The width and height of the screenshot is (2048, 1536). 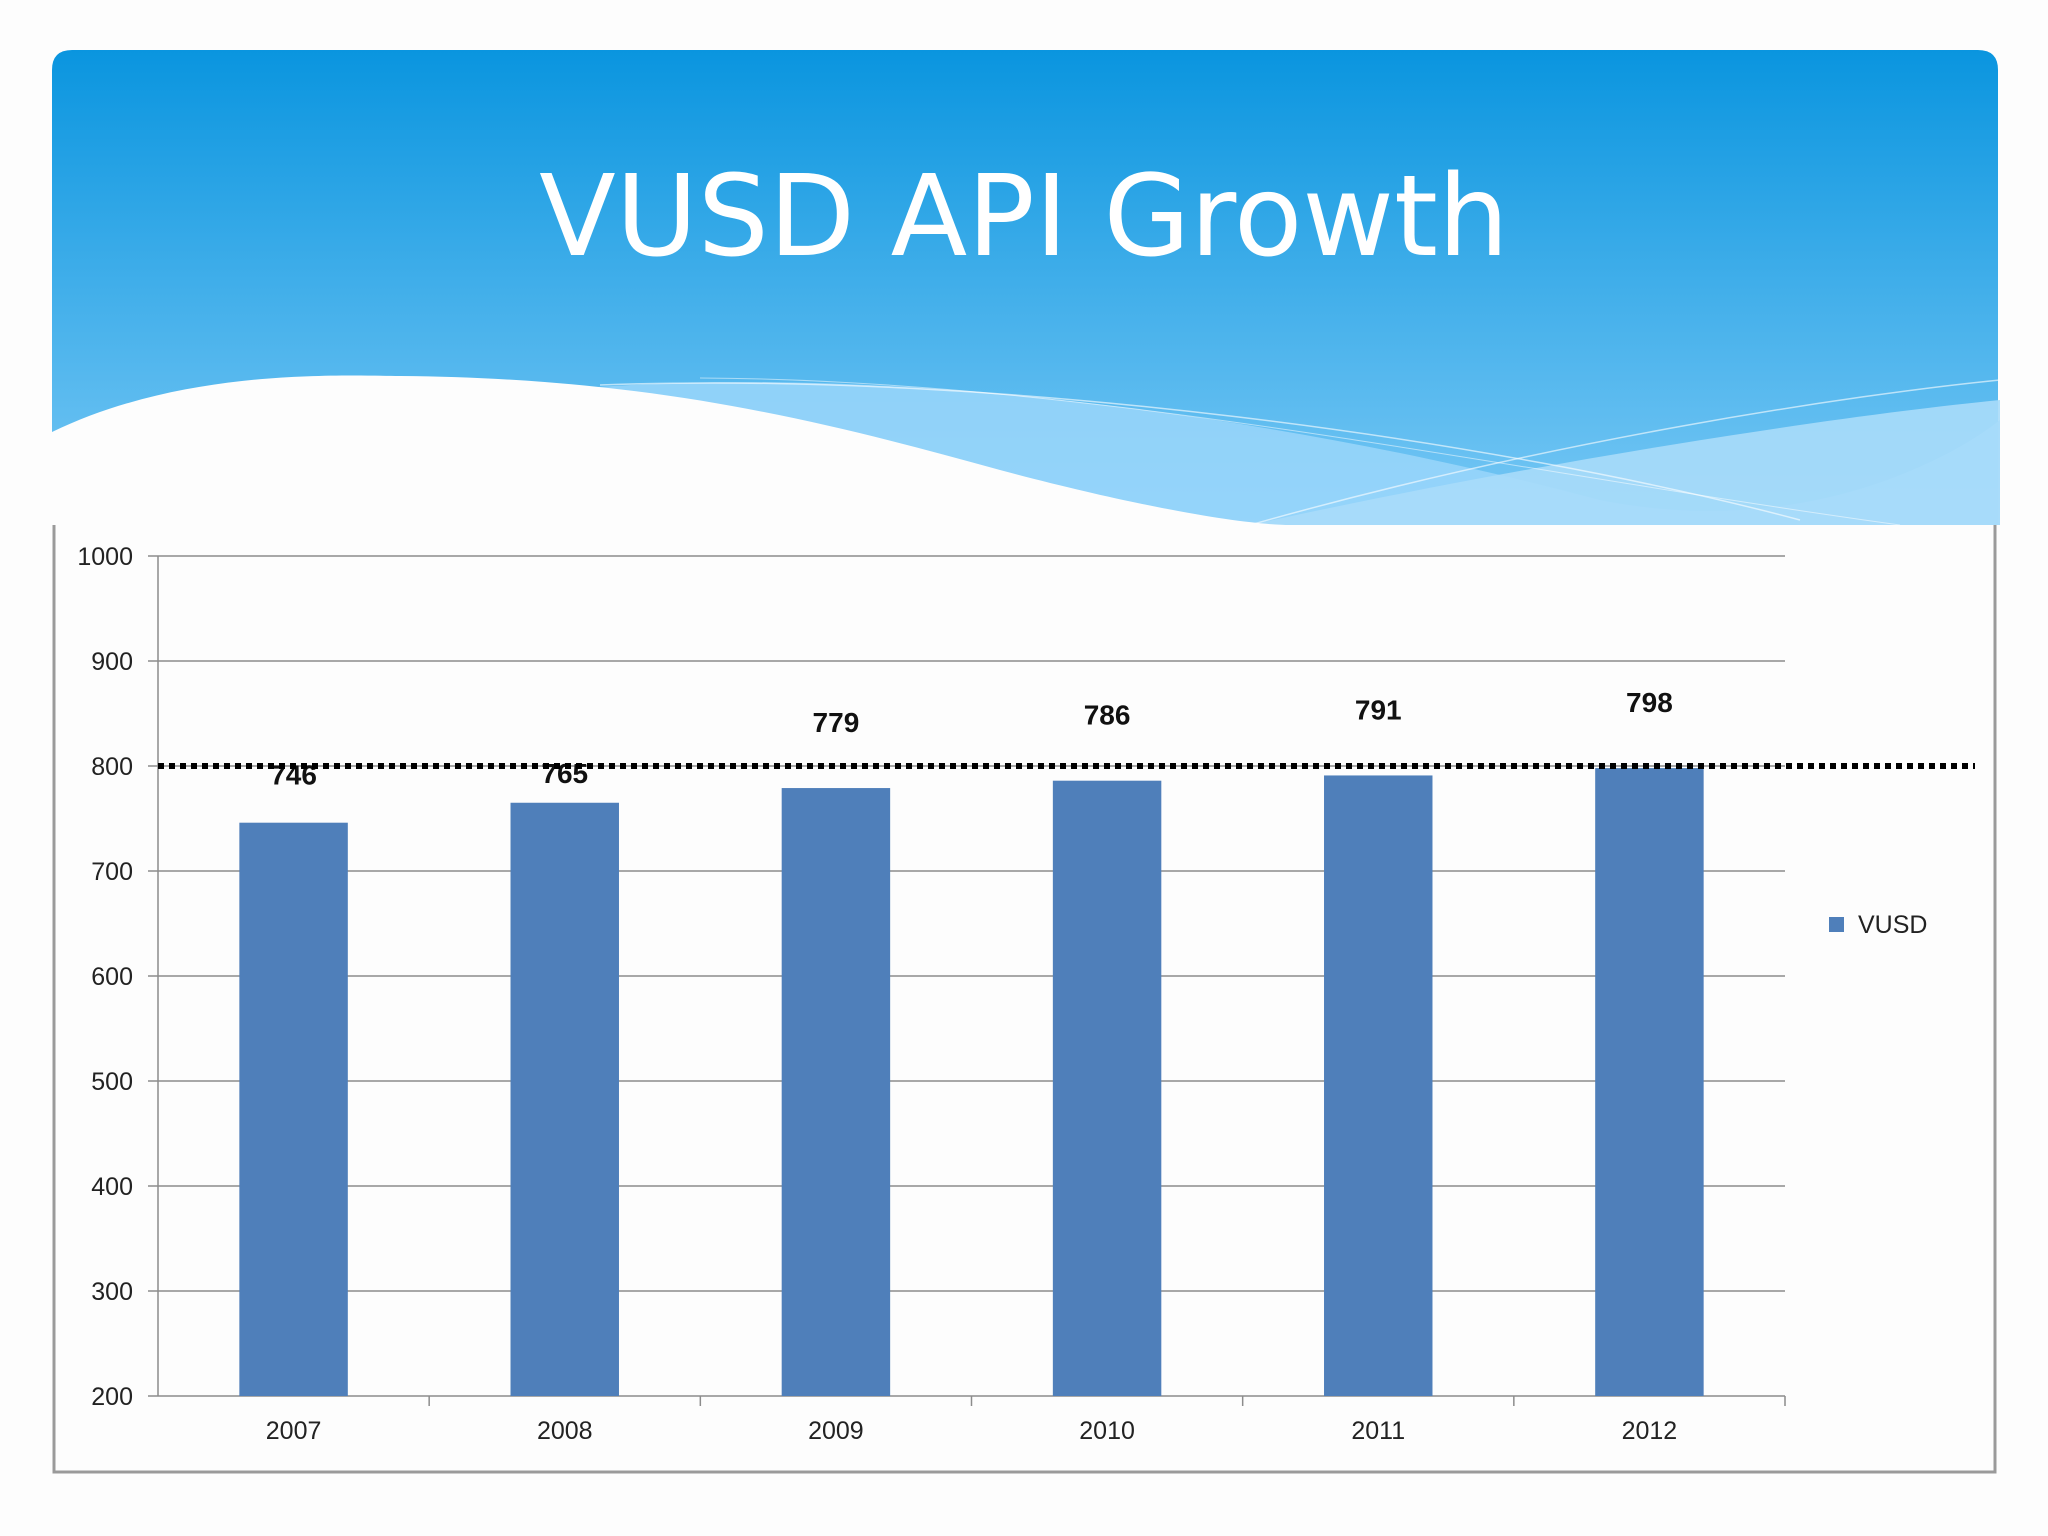 What do you see at coordinates (1836, 924) in the screenshot?
I see `legend-swatch` at bounding box center [1836, 924].